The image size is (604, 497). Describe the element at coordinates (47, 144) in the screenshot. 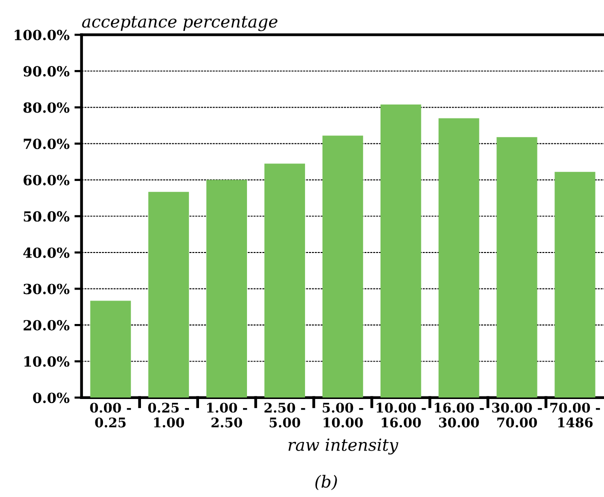

I see `y-tick-label: 70.0%` at that location.